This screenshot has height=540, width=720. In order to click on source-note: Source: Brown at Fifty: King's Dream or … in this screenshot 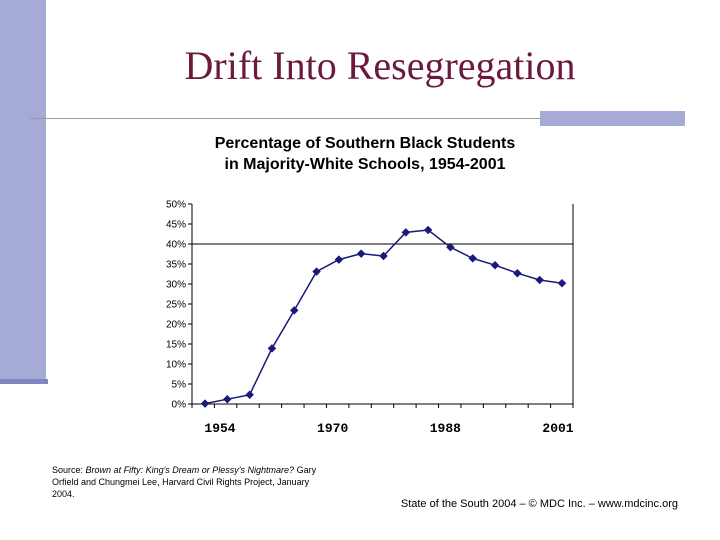, I will do `click(192, 482)`.